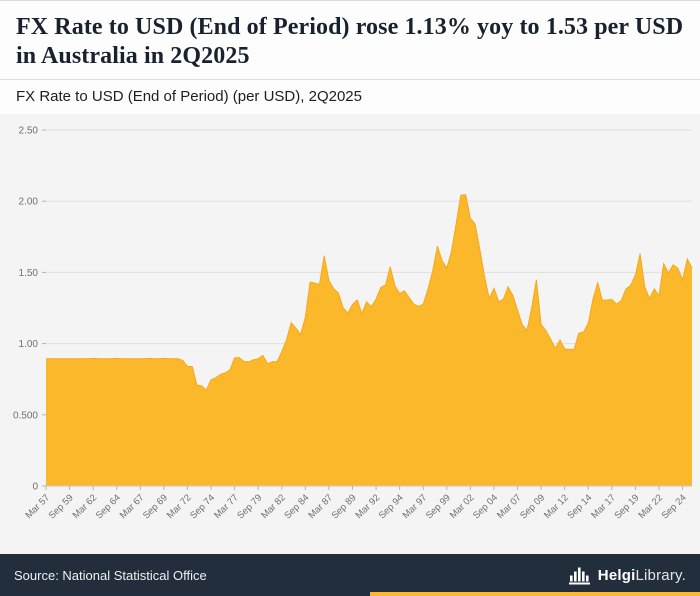 The width and height of the screenshot is (700, 596). I want to click on svg-text: 0, so click(35, 486).